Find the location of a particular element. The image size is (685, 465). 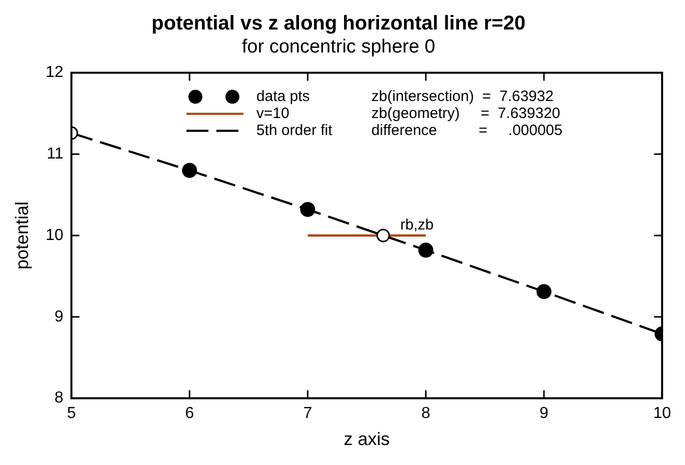

y-axis-title: potential is located at coordinates (22, 235).